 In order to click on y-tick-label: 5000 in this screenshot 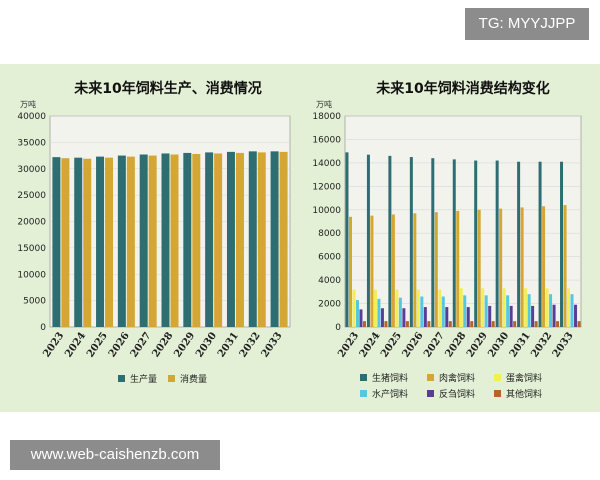, I will do `click(34, 302)`.